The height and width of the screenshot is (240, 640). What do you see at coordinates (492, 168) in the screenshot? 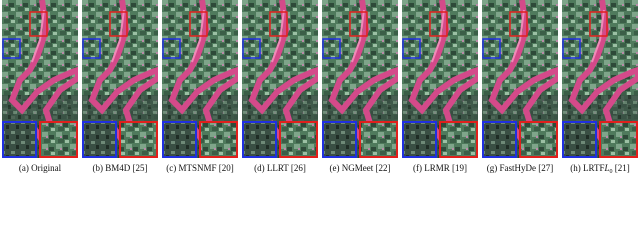
I see `caption-part: (g)` at bounding box center [492, 168].